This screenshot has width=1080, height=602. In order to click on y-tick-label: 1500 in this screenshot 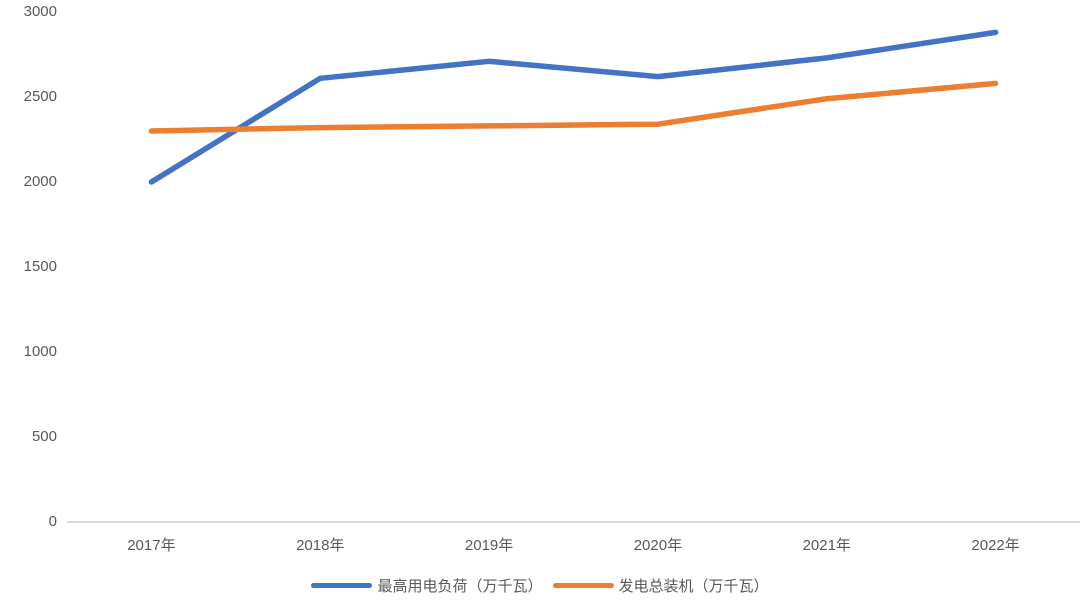, I will do `click(40, 266)`.